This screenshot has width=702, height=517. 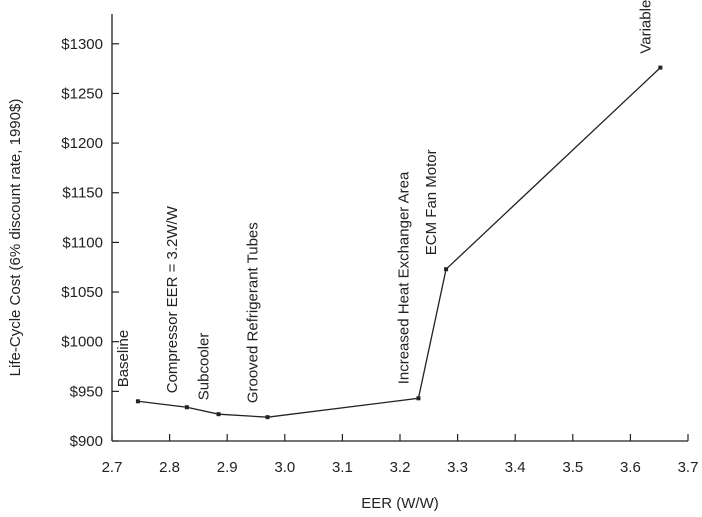 What do you see at coordinates (403, 277) in the screenshot?
I see `data-point-label: Increased Heat Exchanger Area` at bounding box center [403, 277].